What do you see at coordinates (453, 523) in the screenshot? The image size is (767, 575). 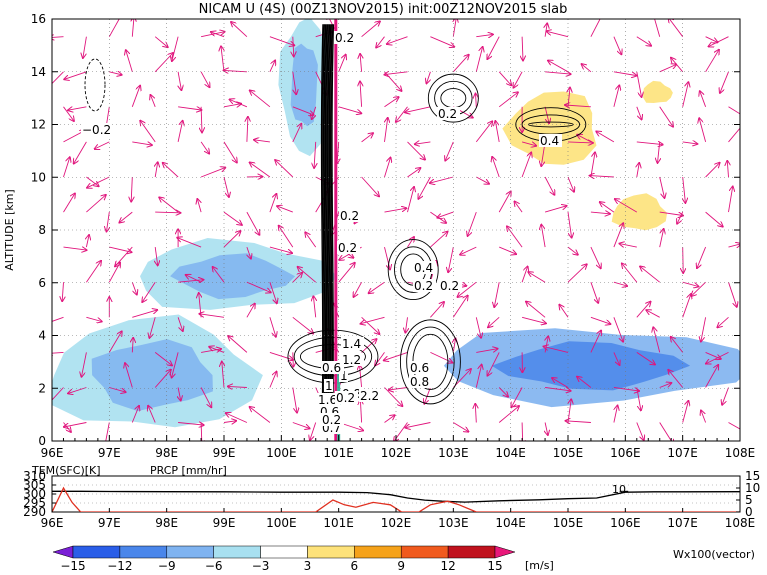 I see `timeseries-x-tick-label: 103E` at bounding box center [453, 523].